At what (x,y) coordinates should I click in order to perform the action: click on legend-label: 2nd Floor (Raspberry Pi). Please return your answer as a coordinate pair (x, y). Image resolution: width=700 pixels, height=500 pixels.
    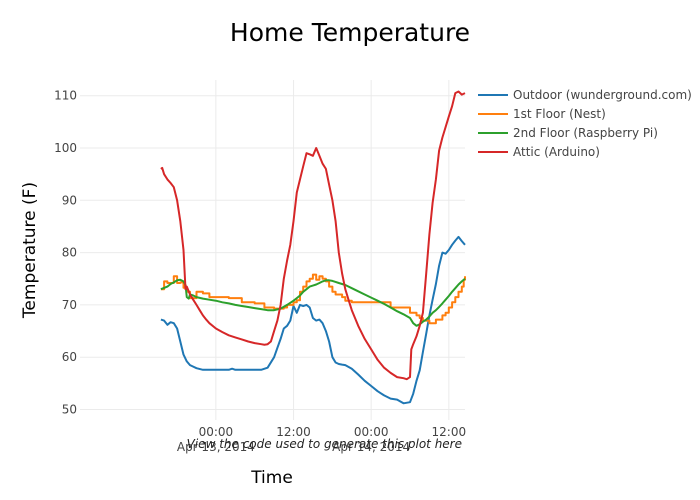
    Looking at the image, I should click on (585, 133).